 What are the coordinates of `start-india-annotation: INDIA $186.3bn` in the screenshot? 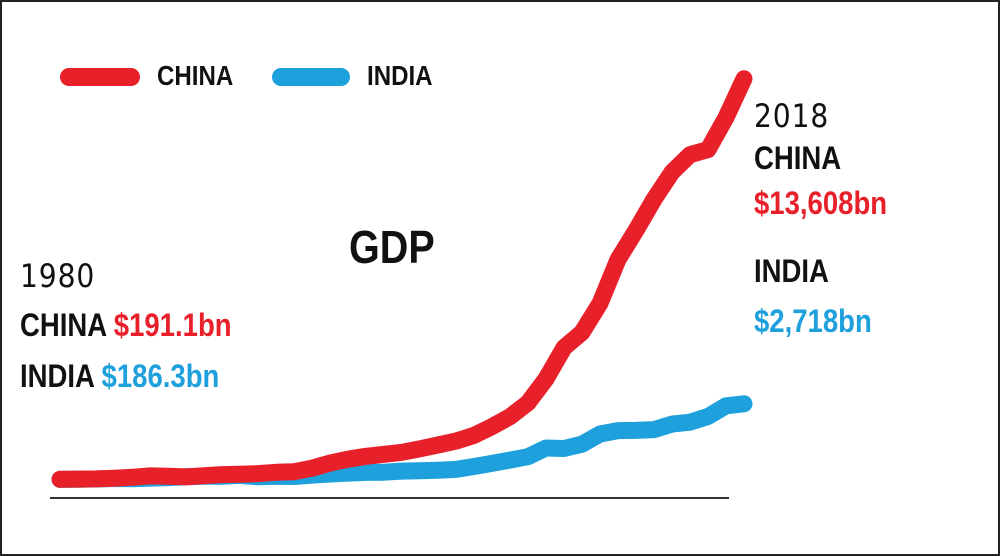 It's located at (119, 376).